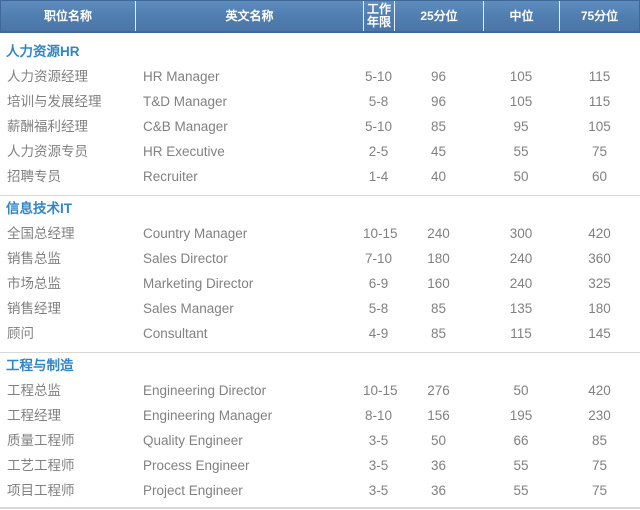 The image size is (640, 510). Describe the element at coordinates (378, 258) in the screenshot. I see `cell-work-years: 7-10` at that location.